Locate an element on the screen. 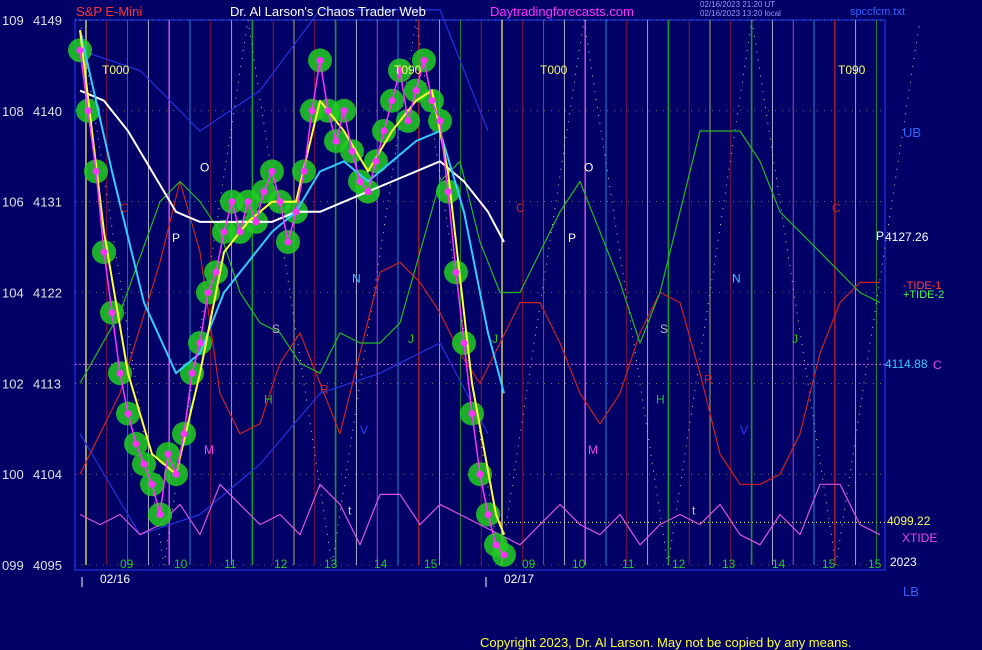  price-level-c: 4114.88 is located at coordinates (906, 364).